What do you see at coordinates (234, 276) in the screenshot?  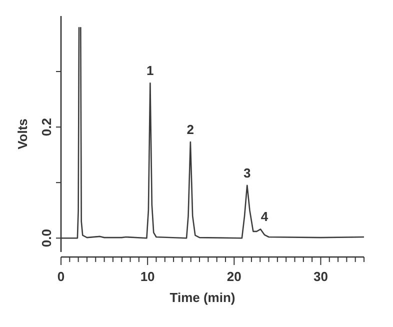 I see `x-tick-label: 20` at bounding box center [234, 276].